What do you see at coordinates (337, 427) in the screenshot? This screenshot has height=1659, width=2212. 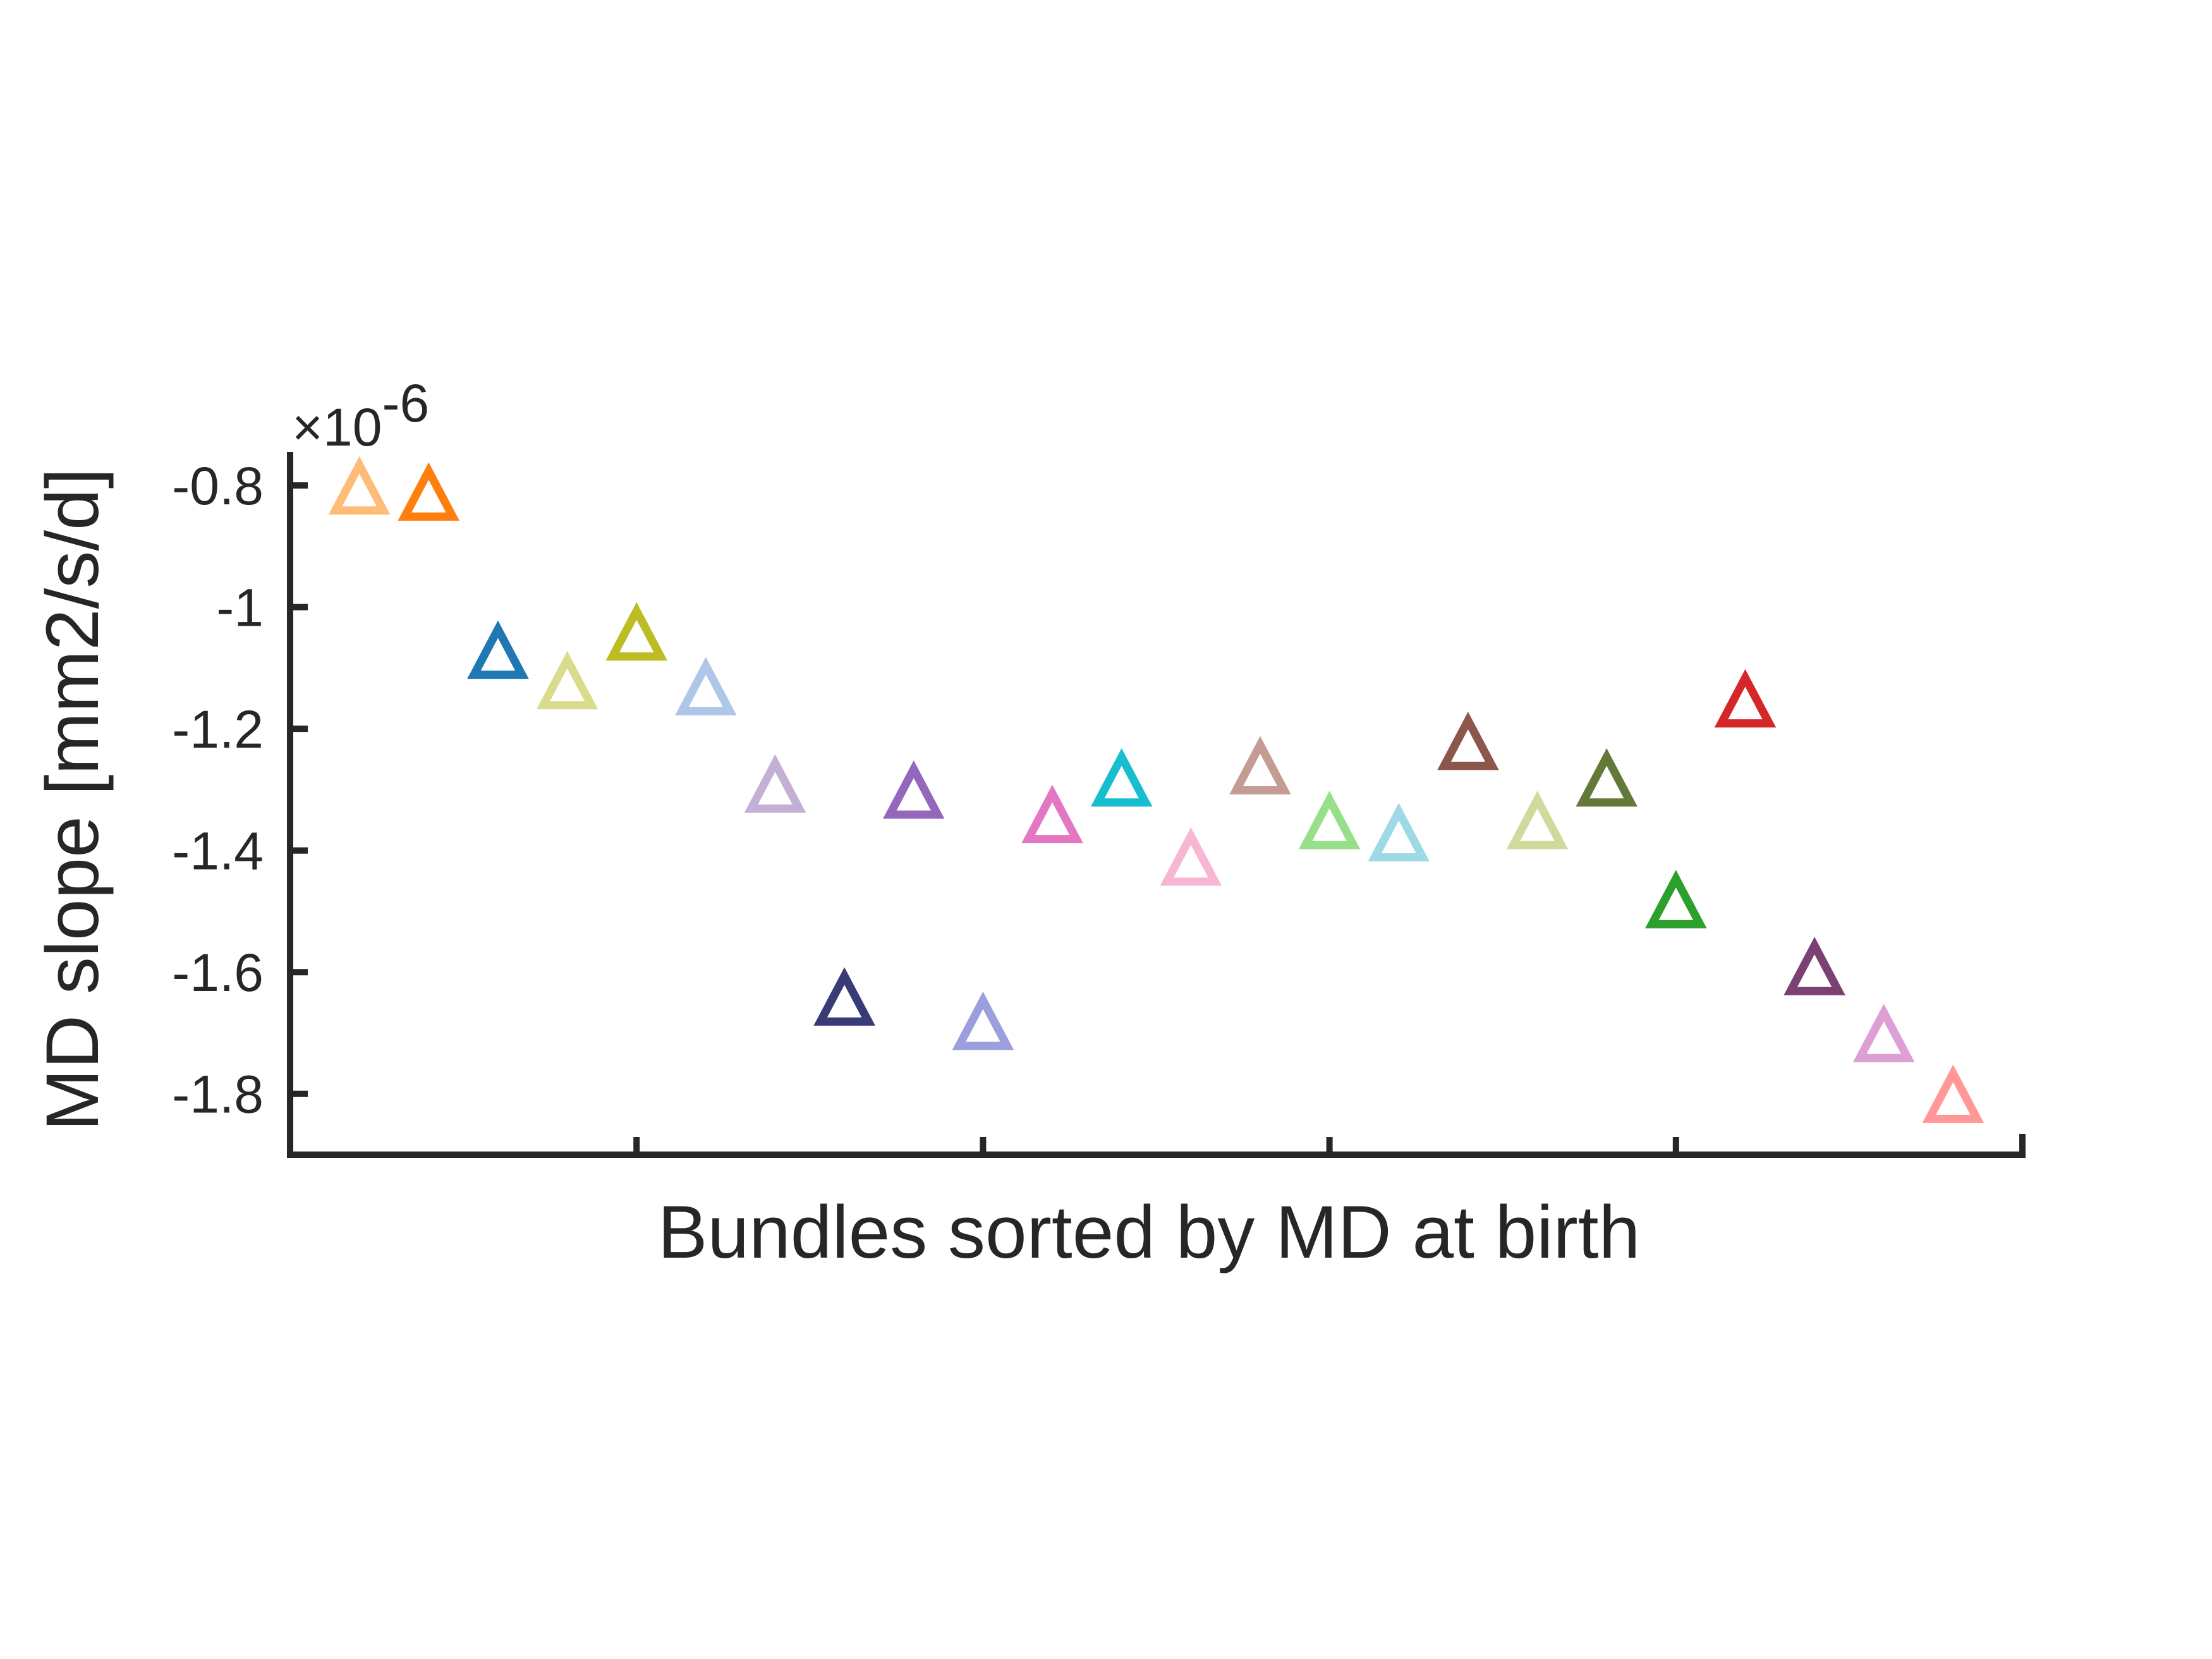 I see `y-exponent-base: ×10` at bounding box center [337, 427].